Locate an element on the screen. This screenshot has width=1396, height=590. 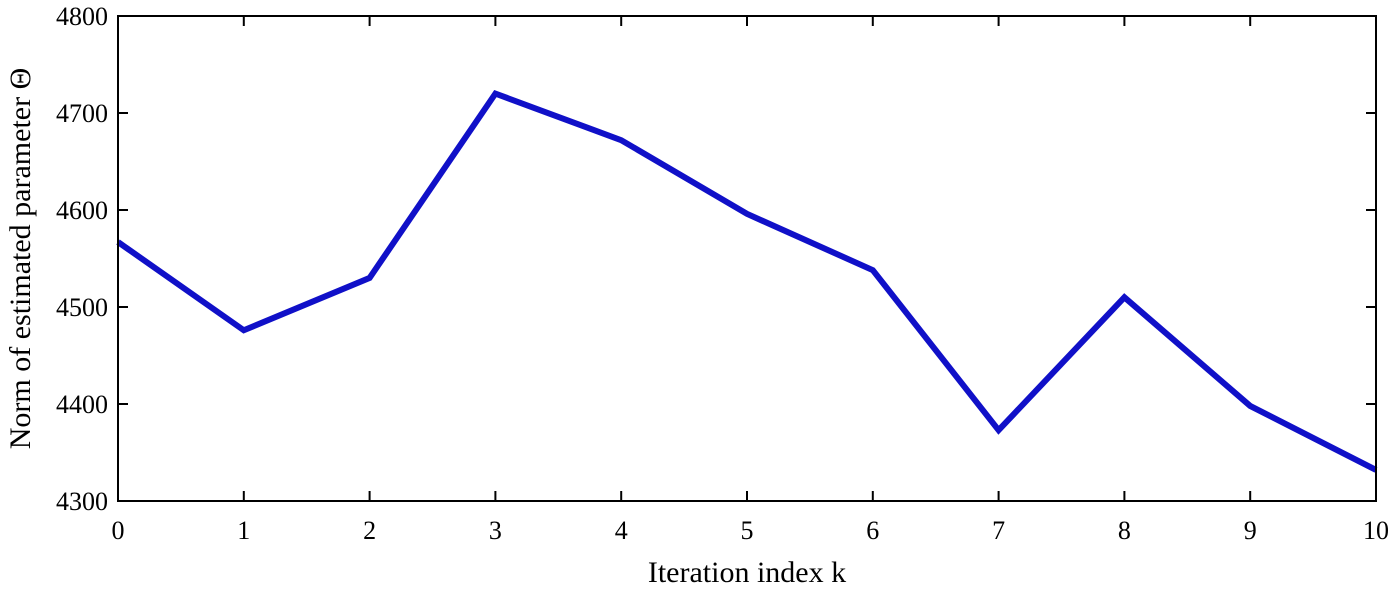
x-tick-label: 7 is located at coordinates (998, 530).